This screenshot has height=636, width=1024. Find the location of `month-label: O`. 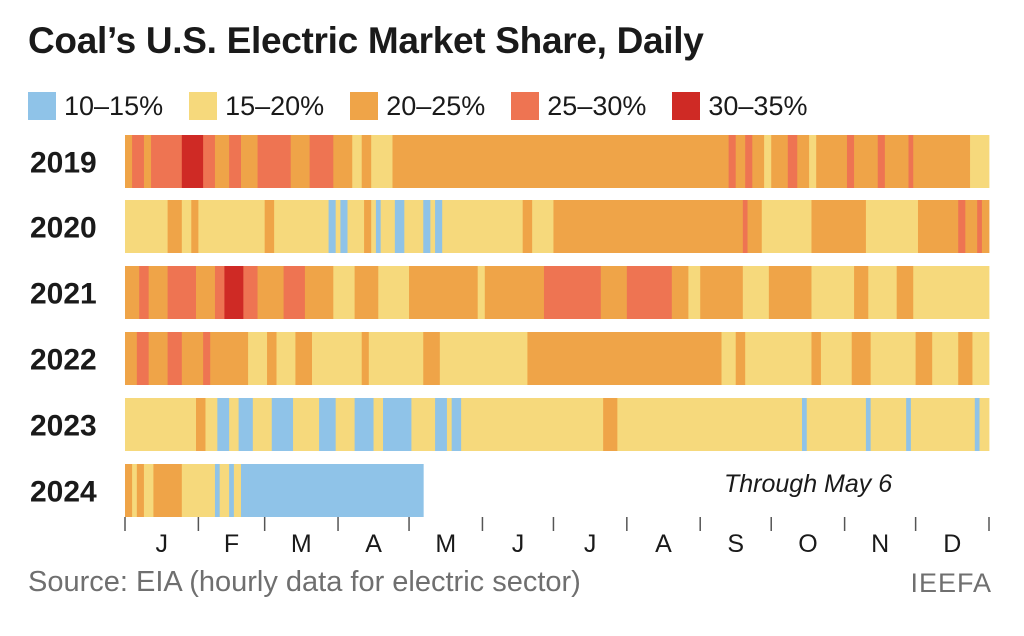

month-label: O is located at coordinates (807, 544).